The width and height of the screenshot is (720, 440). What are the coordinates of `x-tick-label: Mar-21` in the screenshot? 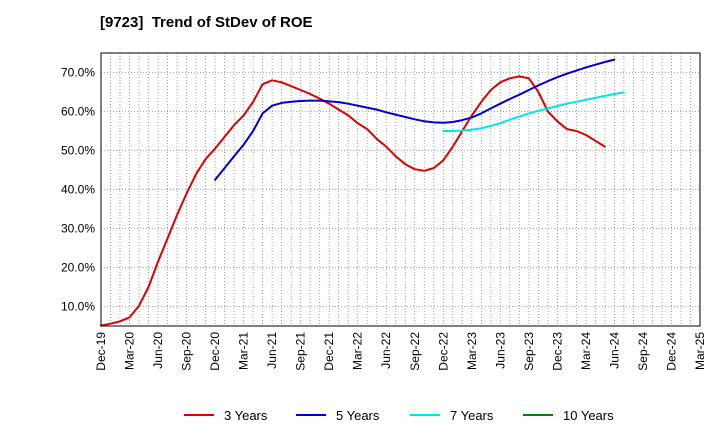 It's located at (244, 351).